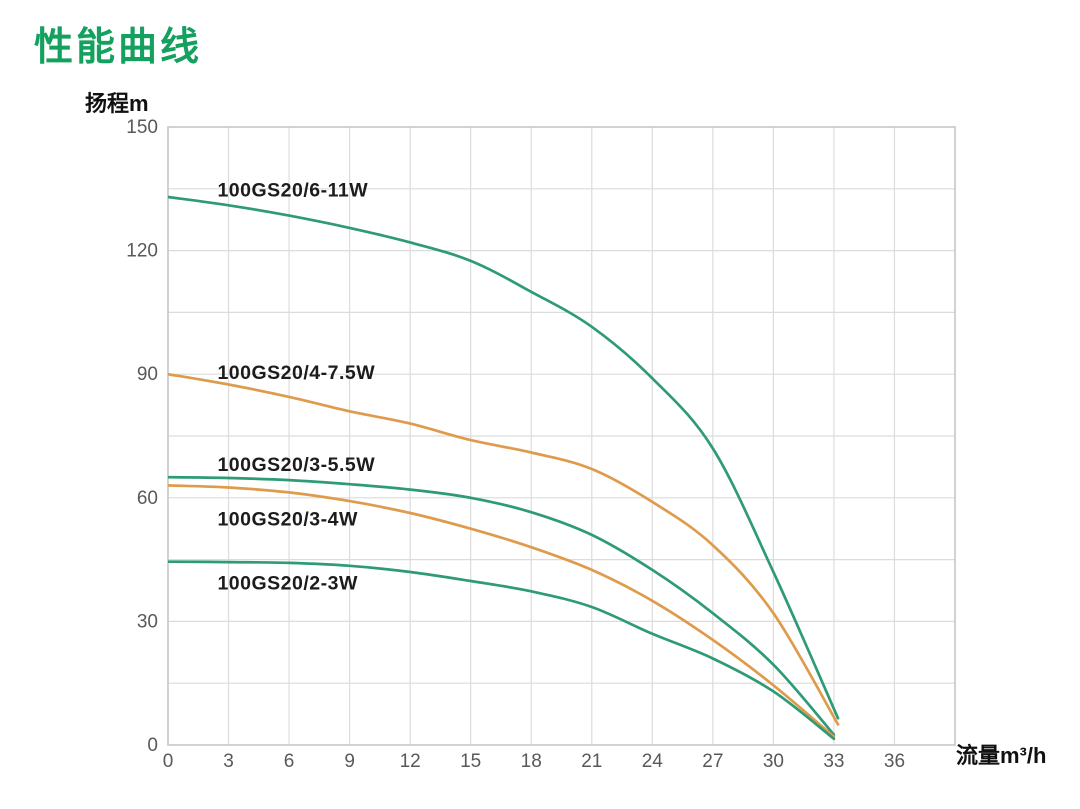 The image size is (1080, 809). I want to click on x-tick-label: 36, so click(894, 761).